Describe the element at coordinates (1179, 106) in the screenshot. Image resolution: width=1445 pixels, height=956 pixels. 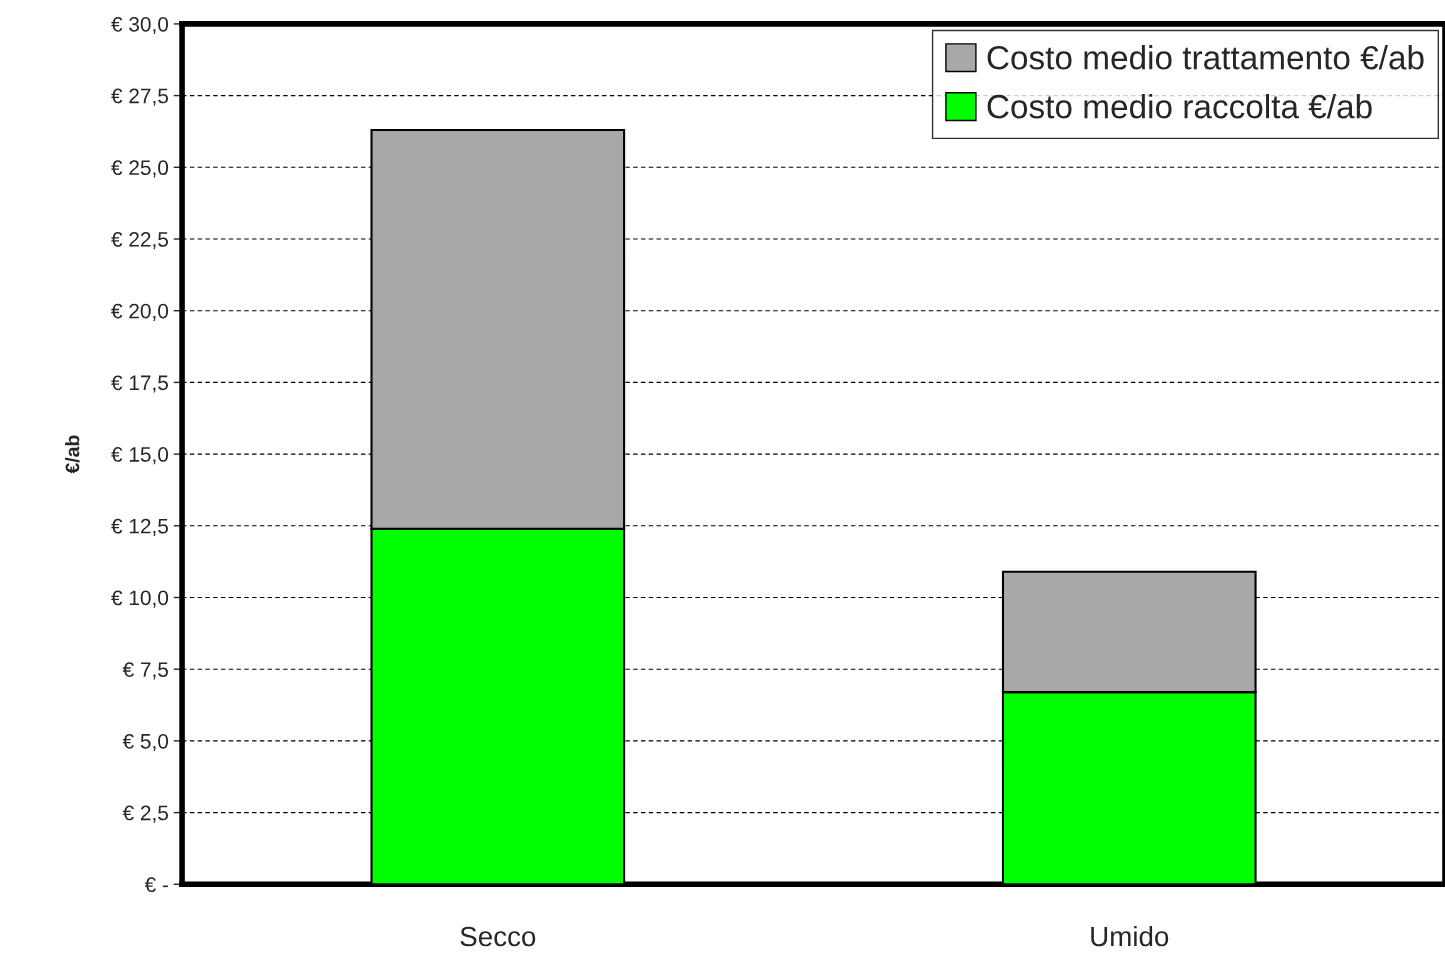
I see `legend-label: Costo medio raccolta €/ab` at that location.